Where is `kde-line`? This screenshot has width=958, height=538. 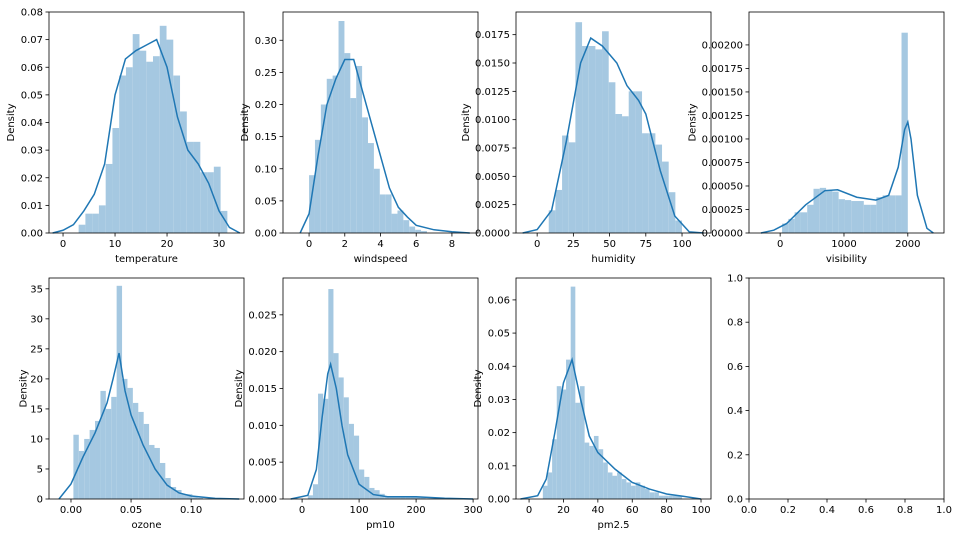
kde-line is located at coordinates (847, 176).